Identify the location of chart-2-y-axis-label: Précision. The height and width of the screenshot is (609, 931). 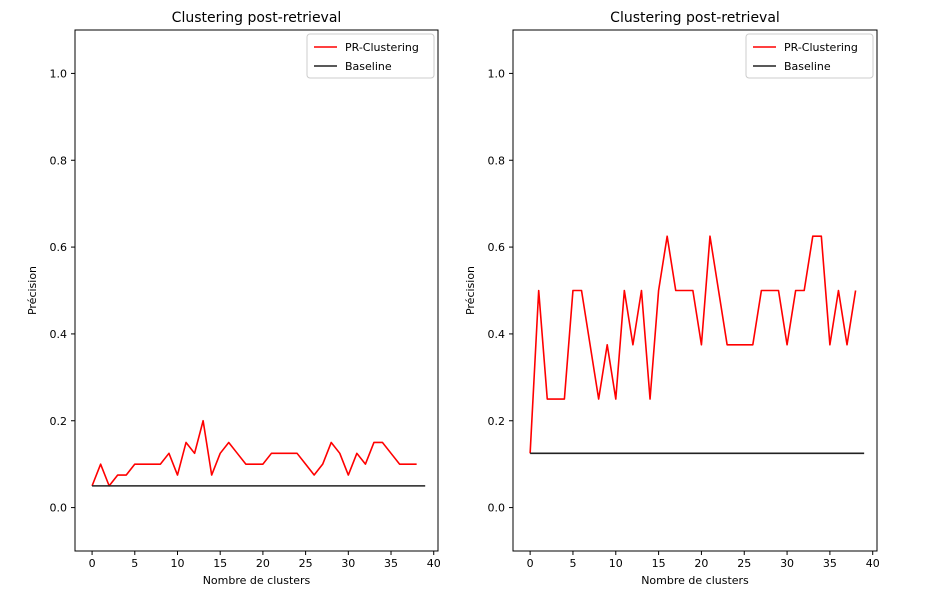
(470, 290).